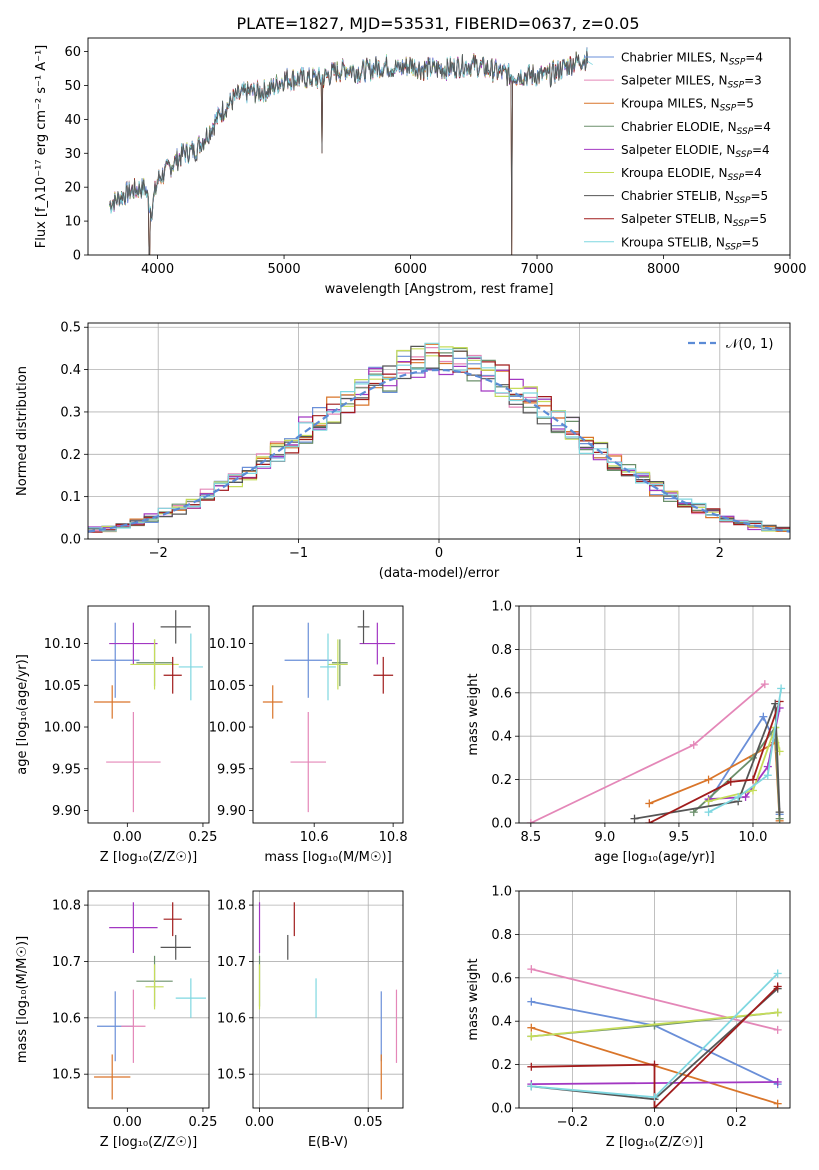 This screenshot has width=819, height=1170. I want to click on x-tick-label: −2, so click(158, 553).